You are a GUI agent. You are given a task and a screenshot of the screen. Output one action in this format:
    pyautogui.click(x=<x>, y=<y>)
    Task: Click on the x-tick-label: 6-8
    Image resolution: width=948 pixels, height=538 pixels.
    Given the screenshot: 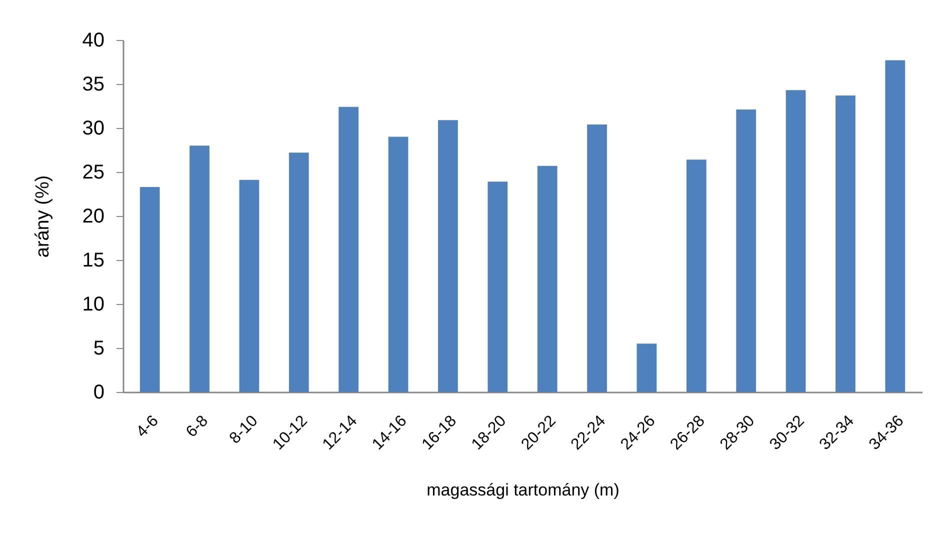 What is the action you would take?
    pyautogui.click(x=197, y=426)
    